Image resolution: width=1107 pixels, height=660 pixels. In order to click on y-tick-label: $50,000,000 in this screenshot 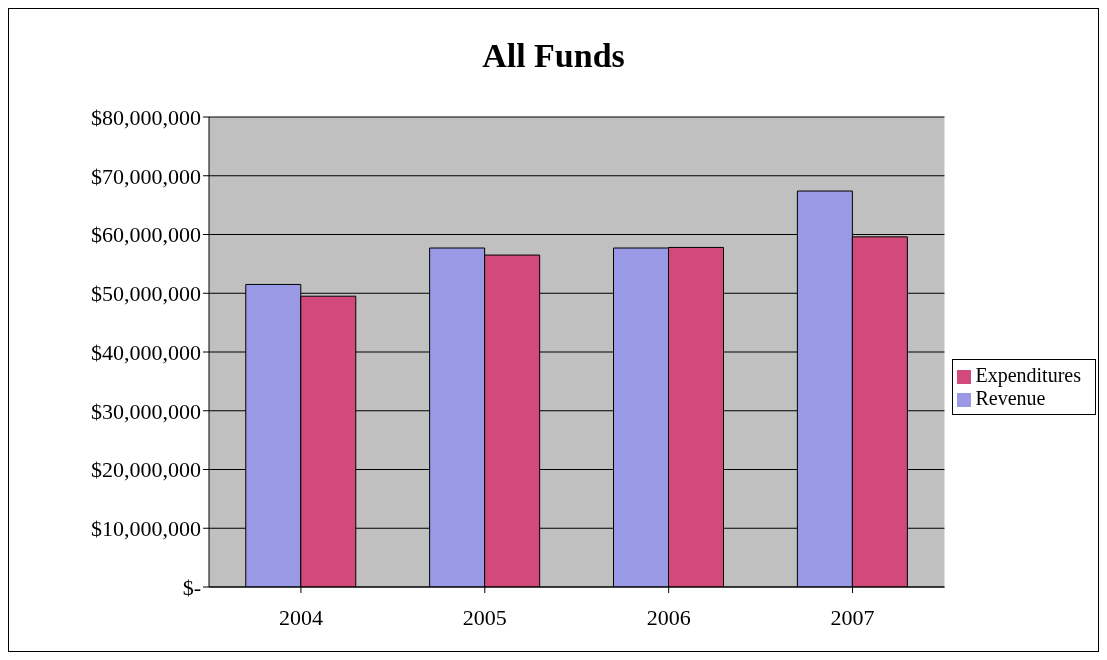, I will do `click(146, 294)`.